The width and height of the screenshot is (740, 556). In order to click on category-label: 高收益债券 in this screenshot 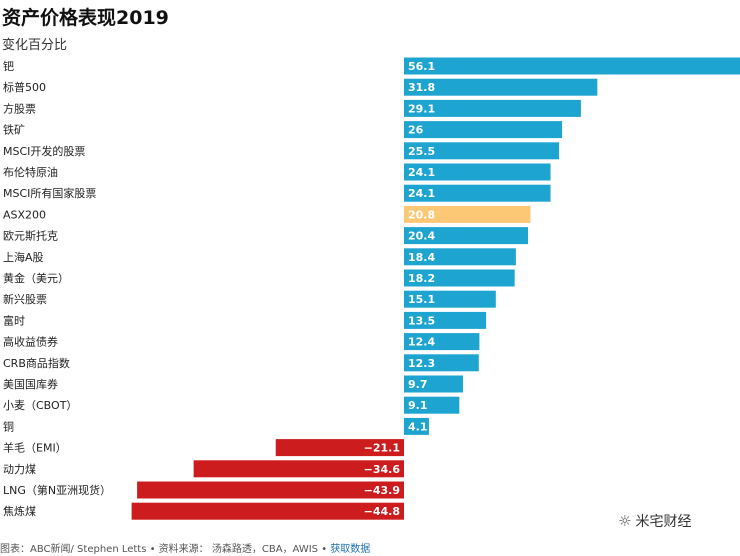, I will do `click(30, 342)`.